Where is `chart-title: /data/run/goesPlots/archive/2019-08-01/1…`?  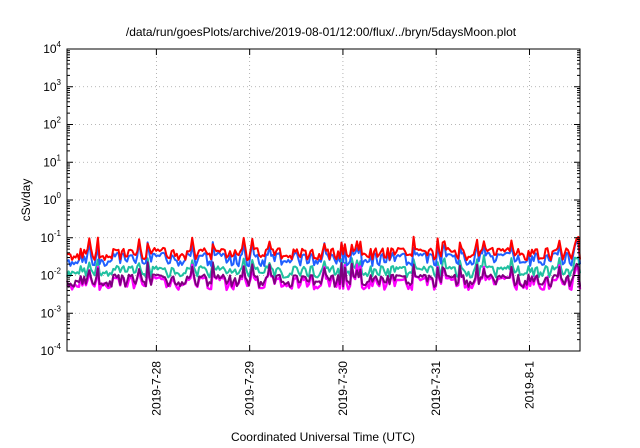 chart-title: /data/run/goesPlots/archive/2019-08-01/1… is located at coordinates (321, 32).